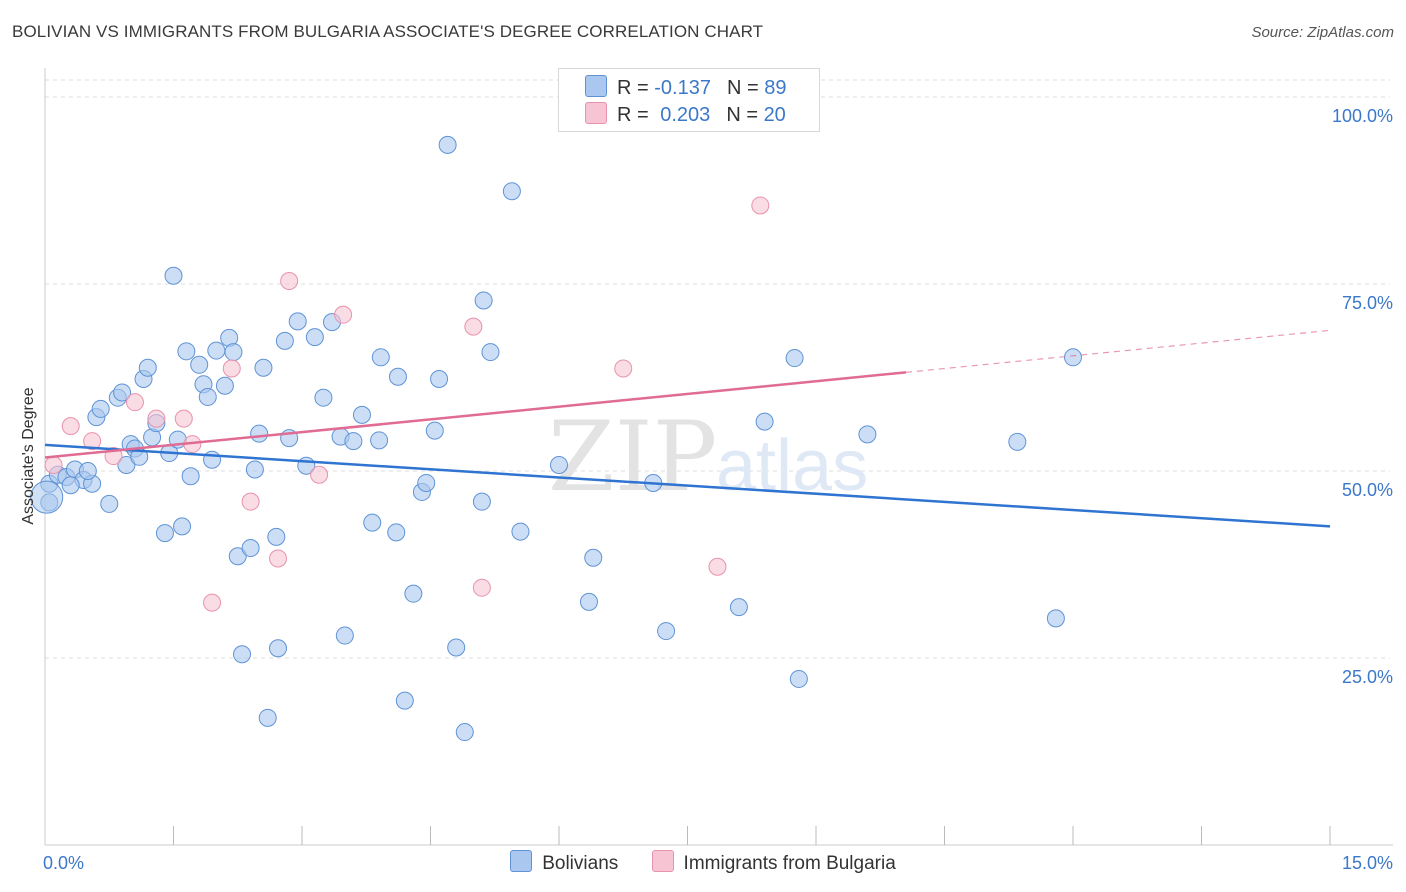  What do you see at coordinates (1367, 490) in the screenshot?
I see `y-tick-label: 50.0%` at bounding box center [1367, 490].